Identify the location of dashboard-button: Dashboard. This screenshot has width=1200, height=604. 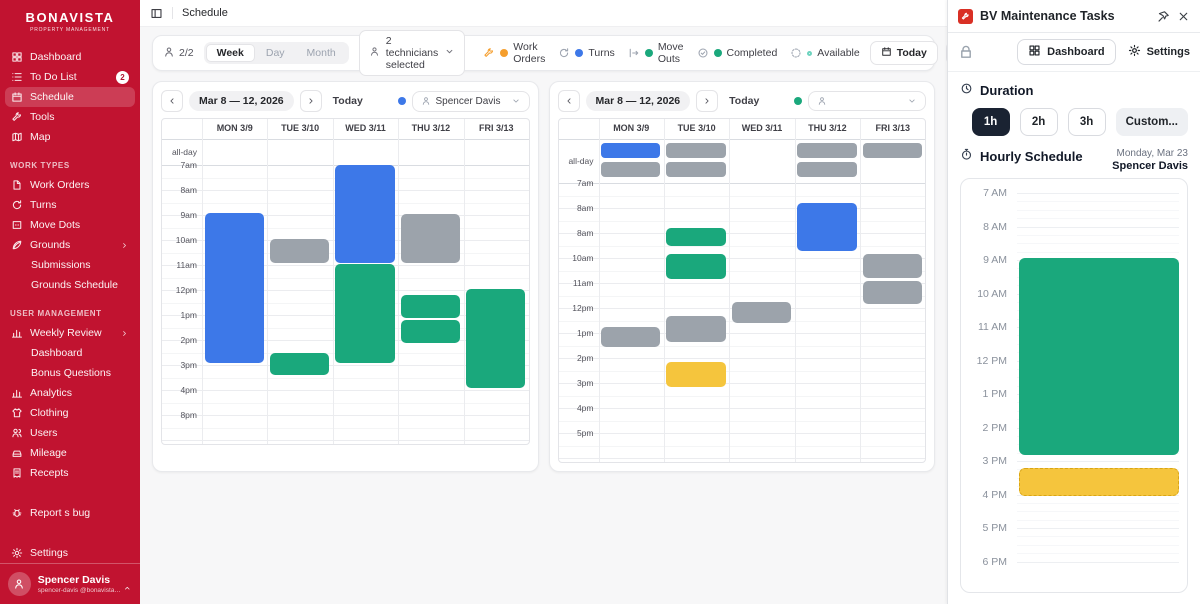
(1066, 52).